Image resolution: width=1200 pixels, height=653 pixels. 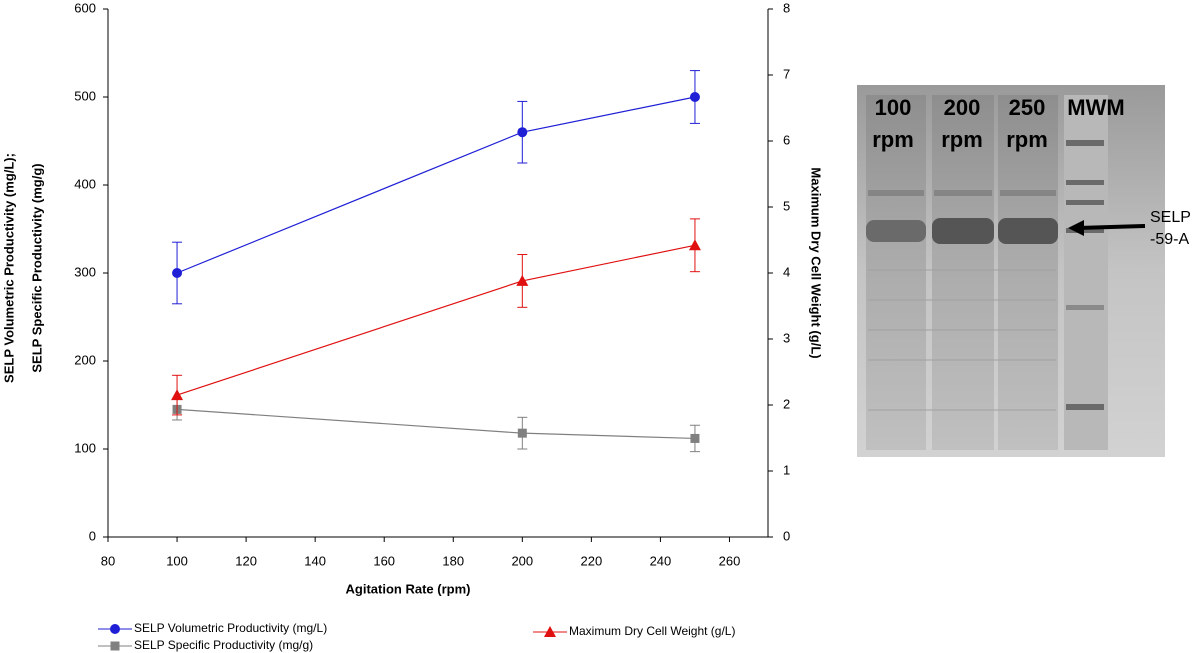 I want to click on x-tick-label: 240, so click(x=661, y=560).